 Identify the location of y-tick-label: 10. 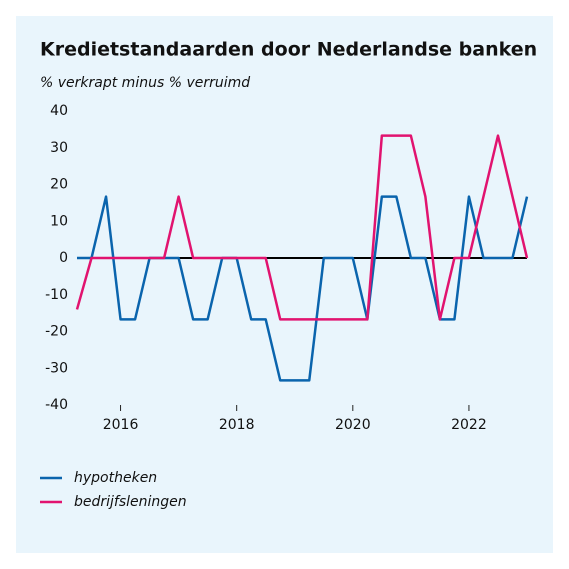
(59, 221).